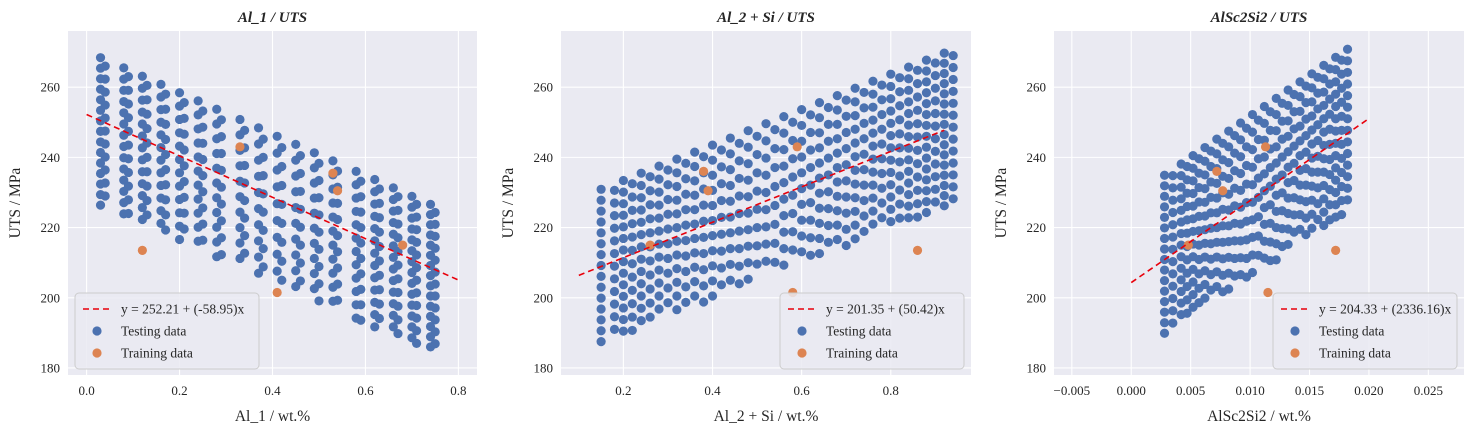  What do you see at coordinates (1265, 147) in the screenshot?
I see `training-point` at bounding box center [1265, 147].